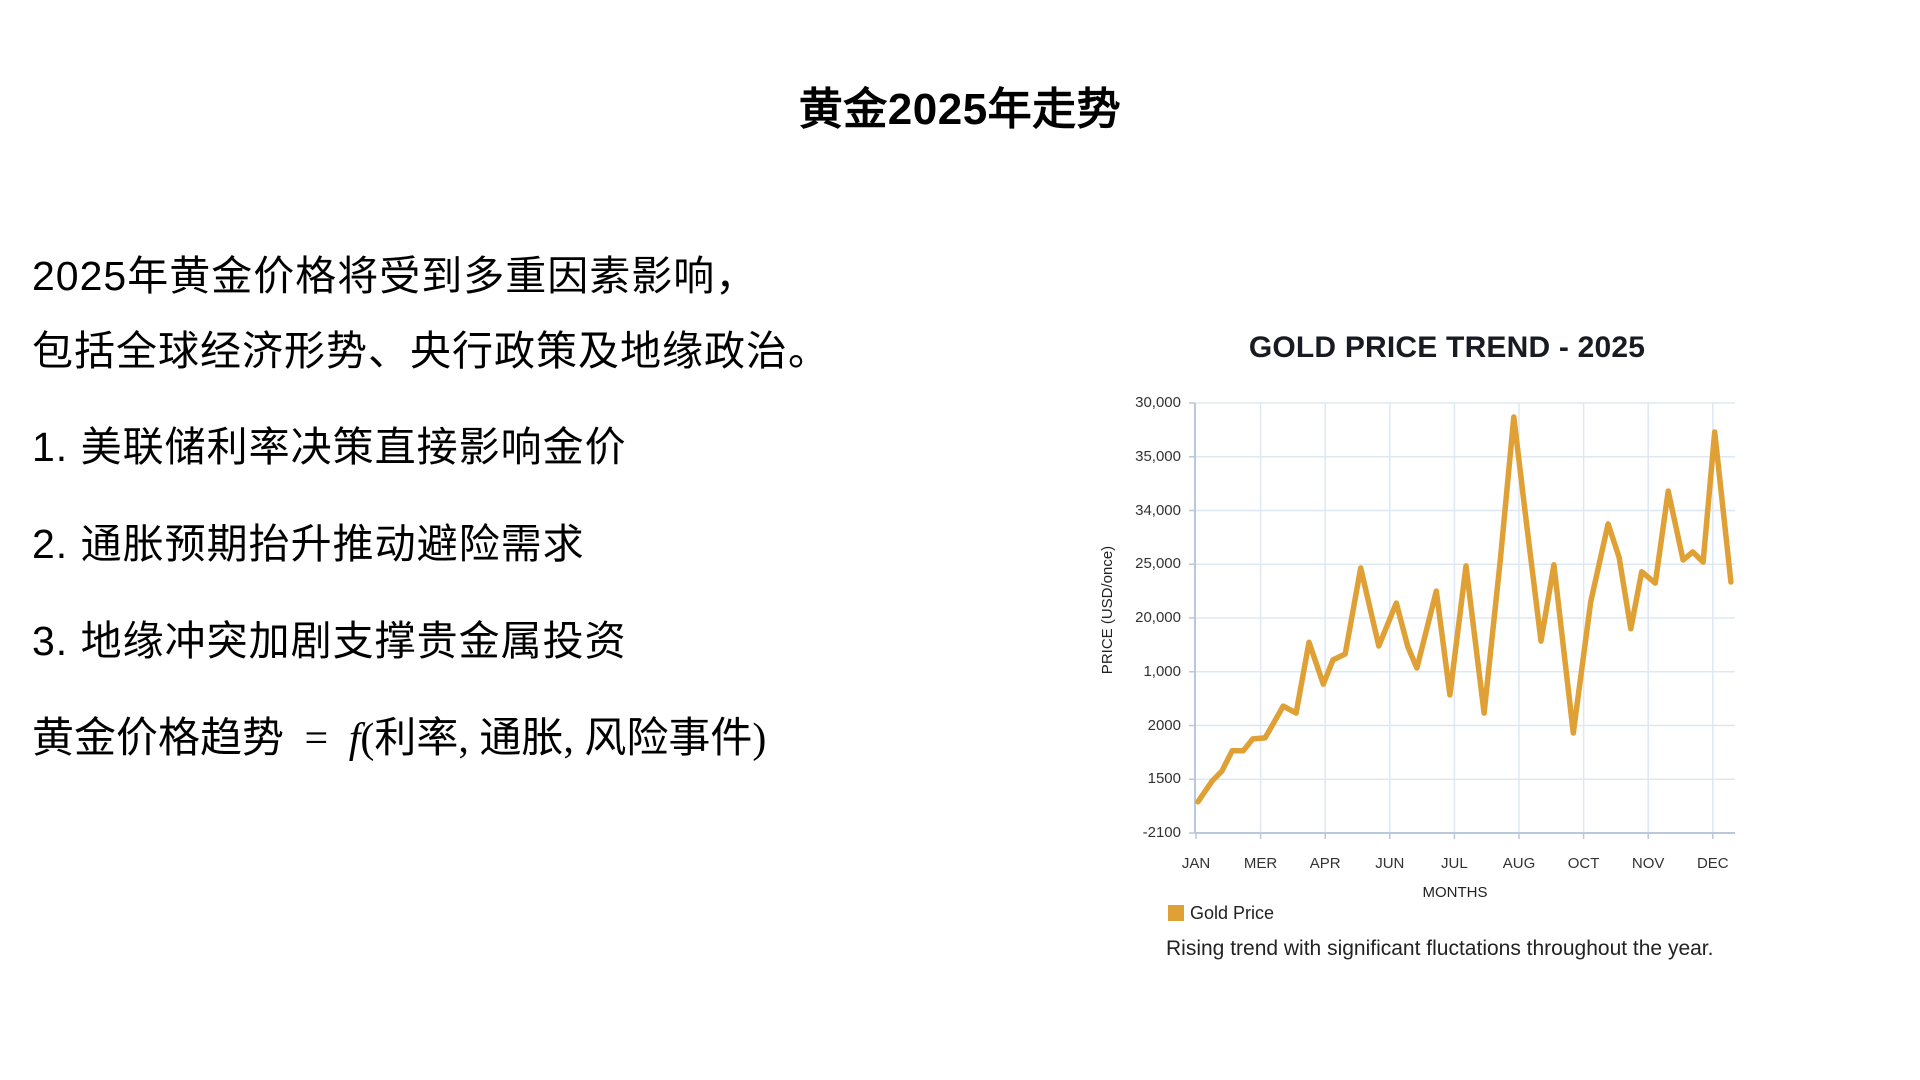  What do you see at coordinates (1325, 863) in the screenshot?
I see `x-tick-label: APR` at bounding box center [1325, 863].